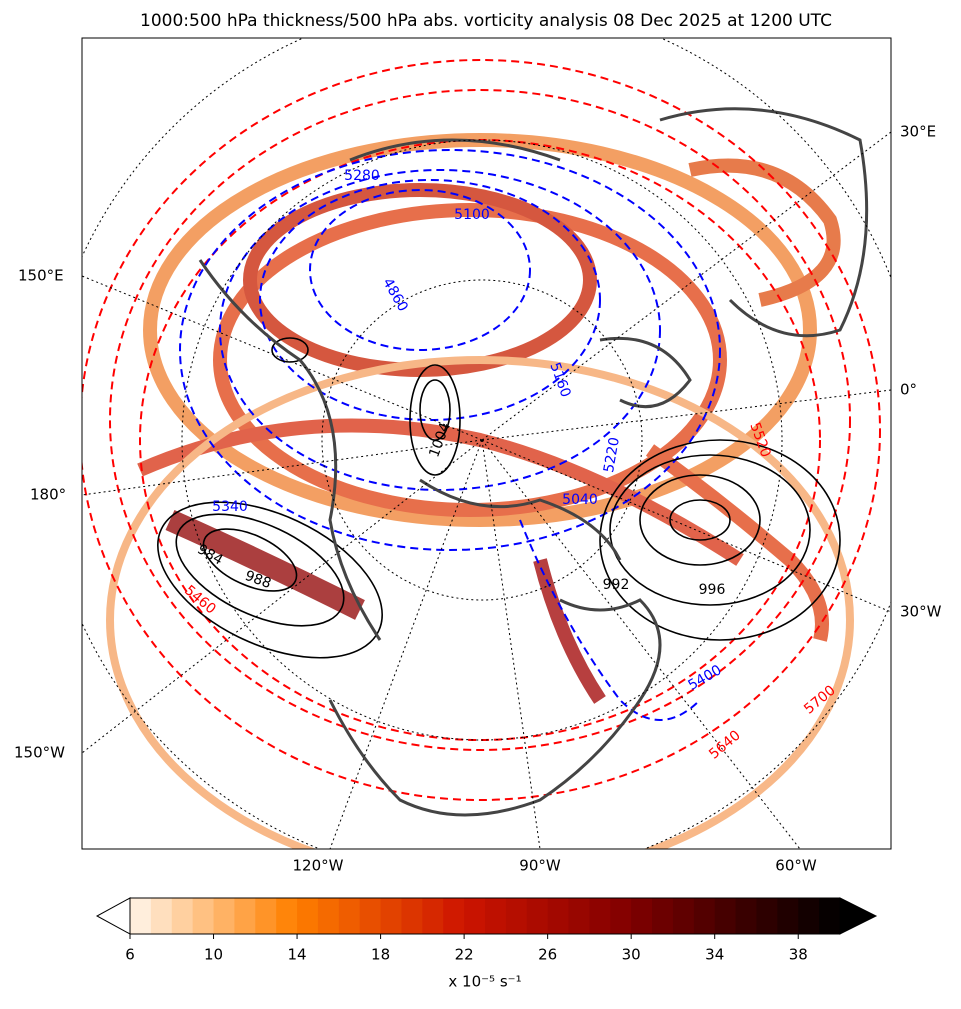  I want to click on colorbar-extend-high, so click(858, 916).